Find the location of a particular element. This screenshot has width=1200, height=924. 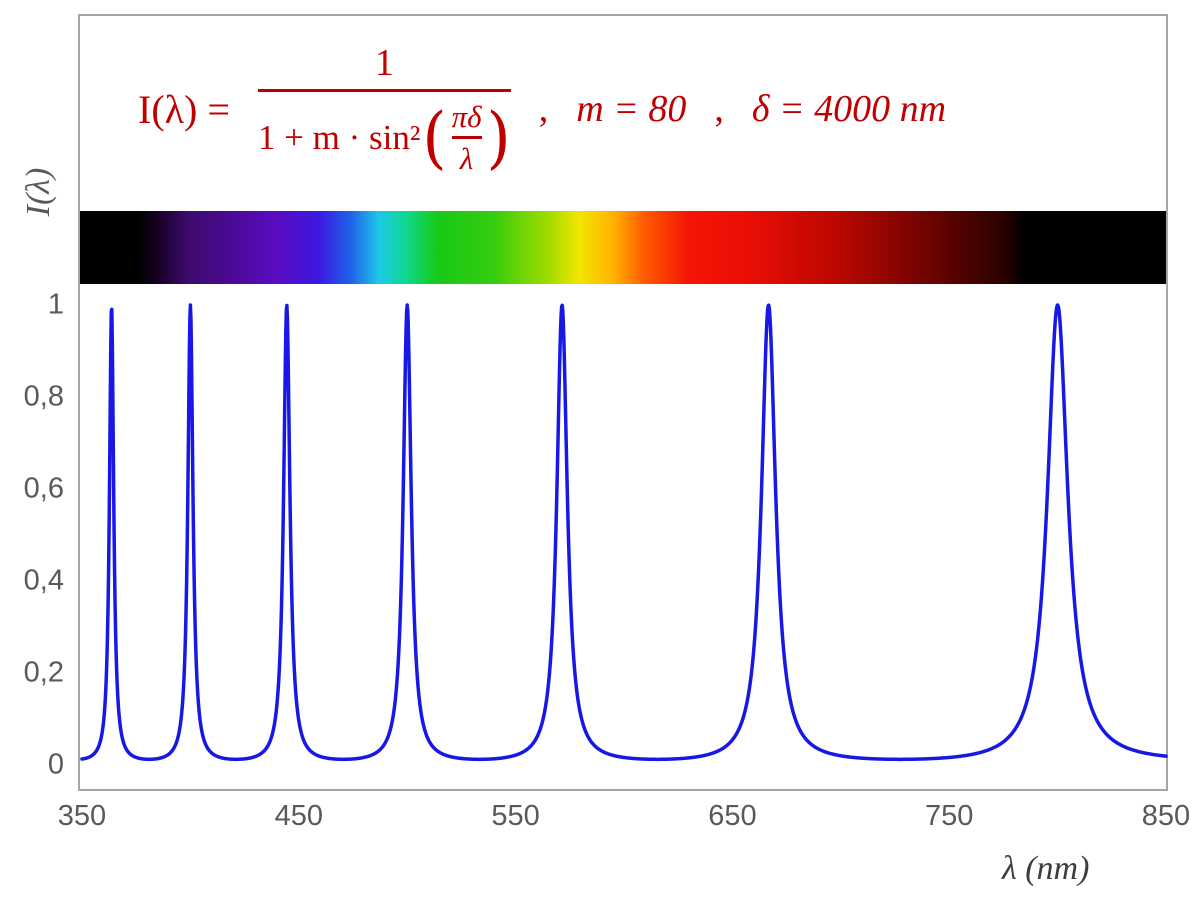

close-paren: ) is located at coordinates (498, 137).